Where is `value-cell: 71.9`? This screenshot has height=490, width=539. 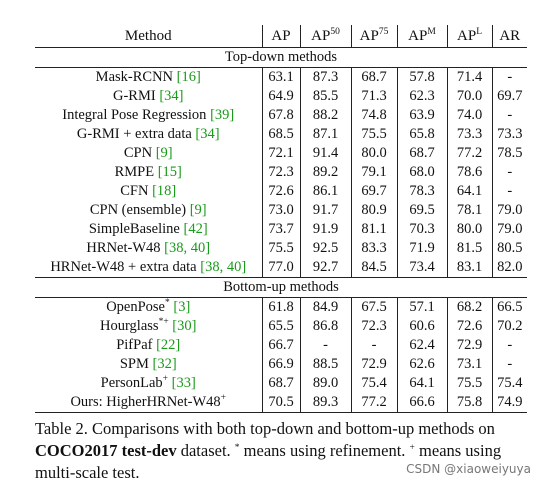
value-cell: 71.9 is located at coordinates (421, 248).